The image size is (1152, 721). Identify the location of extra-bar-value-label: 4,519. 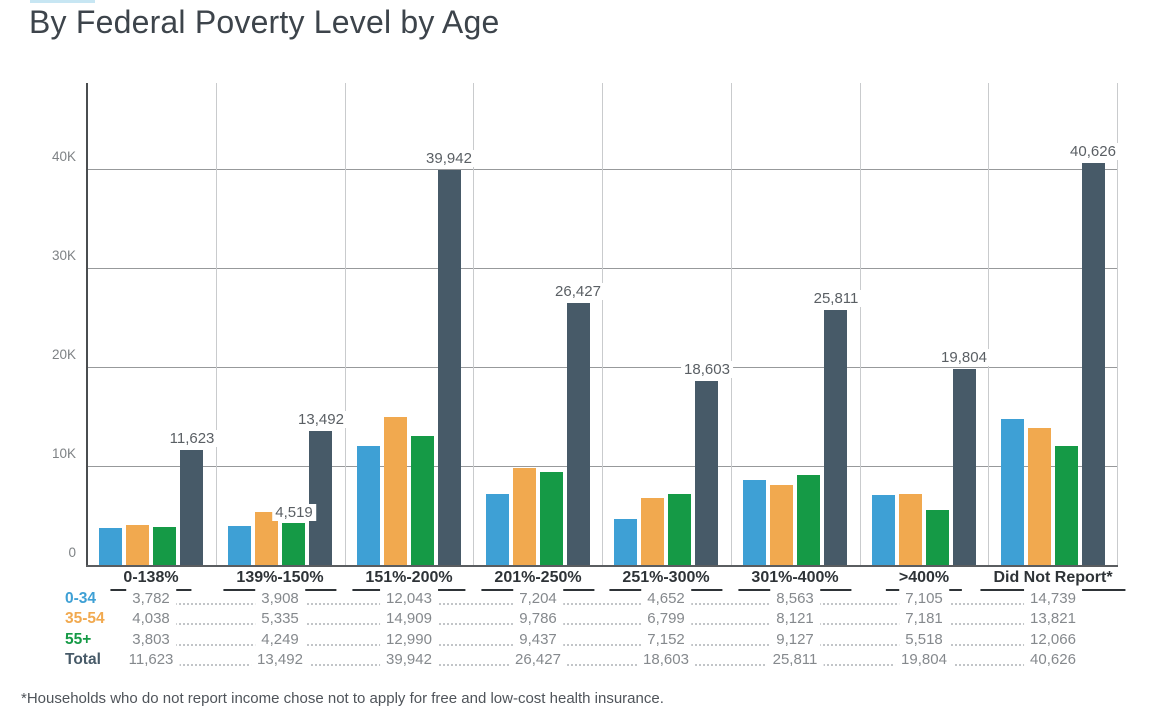
(294, 512).